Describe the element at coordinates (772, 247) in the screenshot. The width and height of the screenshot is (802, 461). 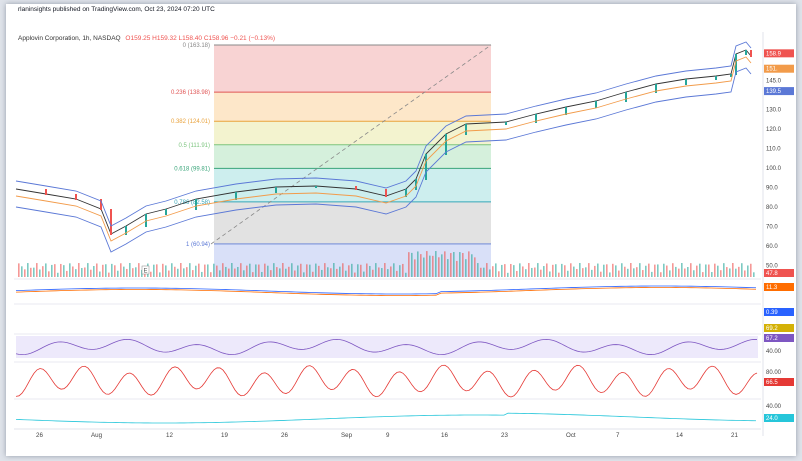
I see `price-tick: 60.0` at that location.